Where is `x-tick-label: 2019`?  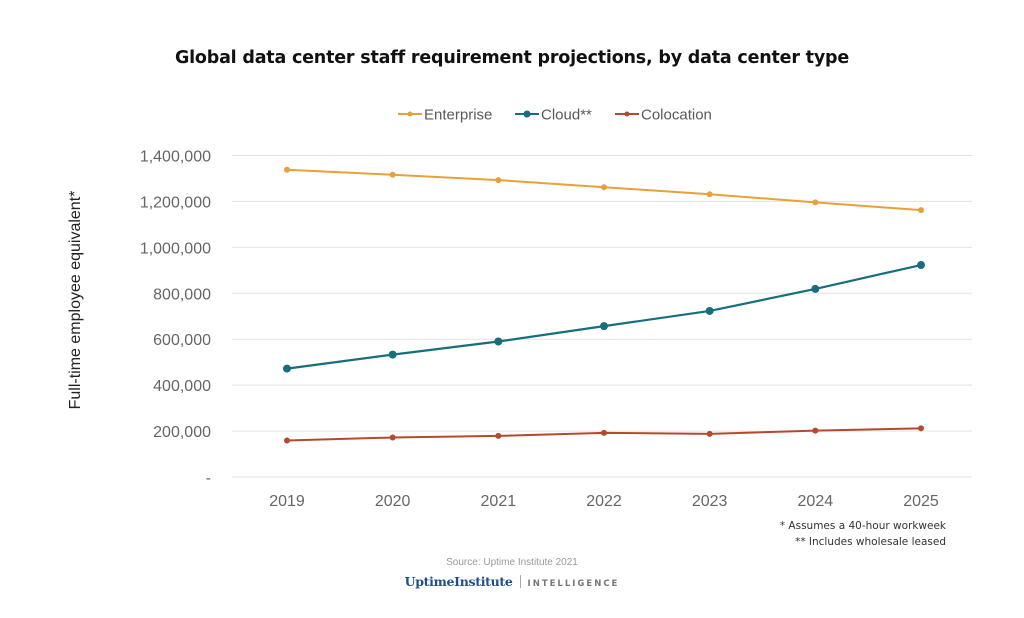 x-tick-label: 2019 is located at coordinates (287, 501).